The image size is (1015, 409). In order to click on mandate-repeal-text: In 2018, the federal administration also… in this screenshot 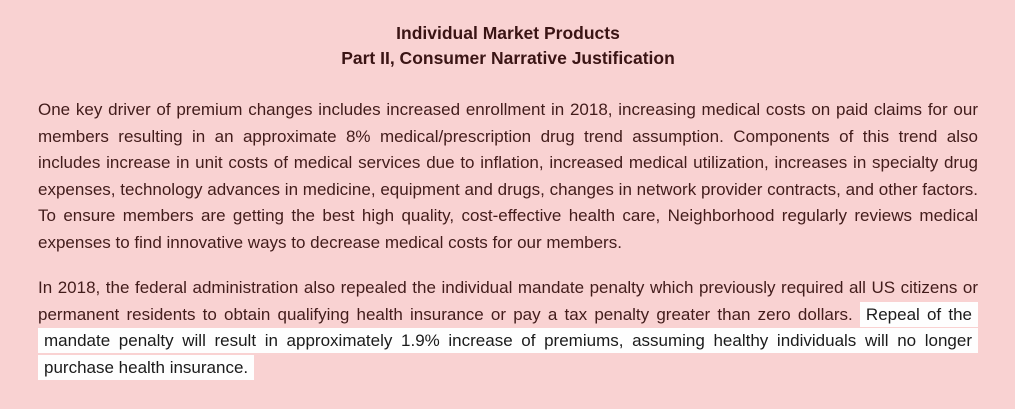, I will do `click(508, 301)`.